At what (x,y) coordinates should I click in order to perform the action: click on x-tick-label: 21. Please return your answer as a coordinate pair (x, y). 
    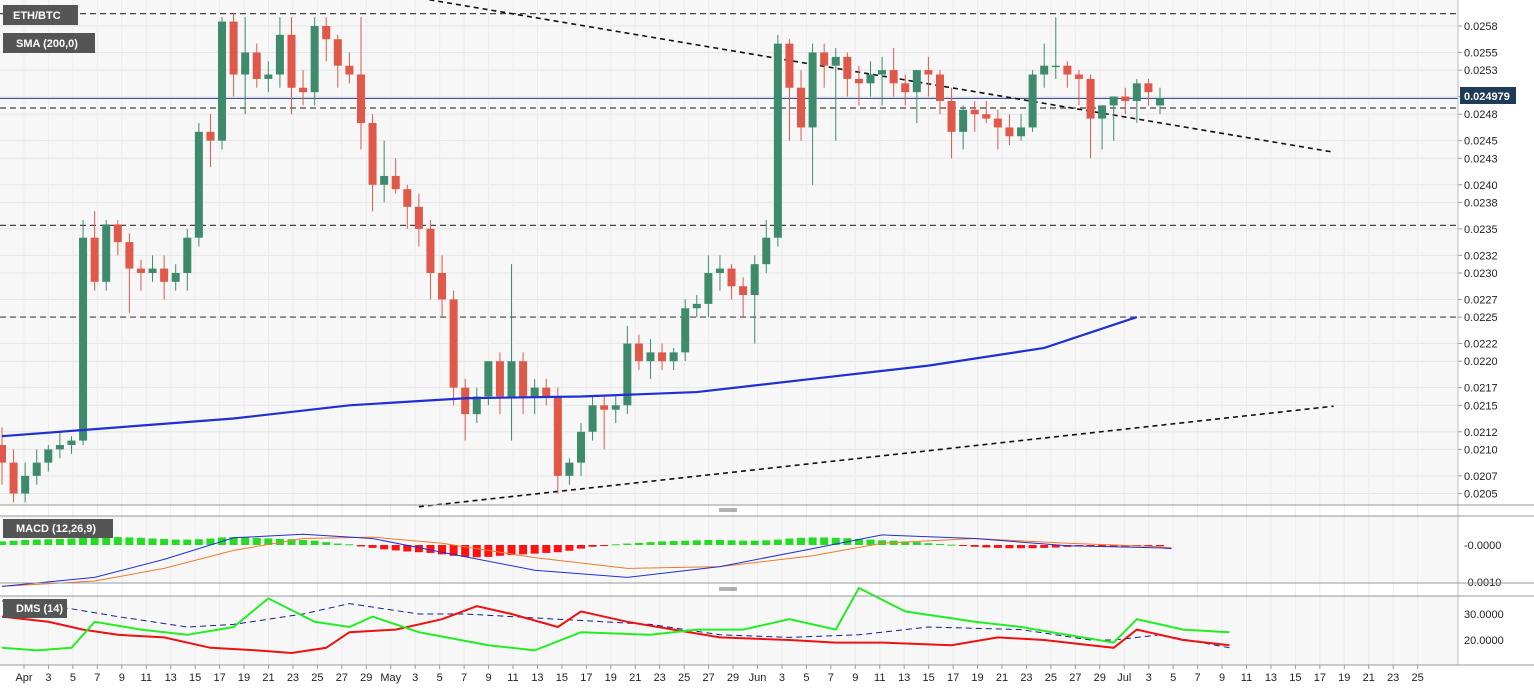
    Looking at the image, I should click on (635, 678).